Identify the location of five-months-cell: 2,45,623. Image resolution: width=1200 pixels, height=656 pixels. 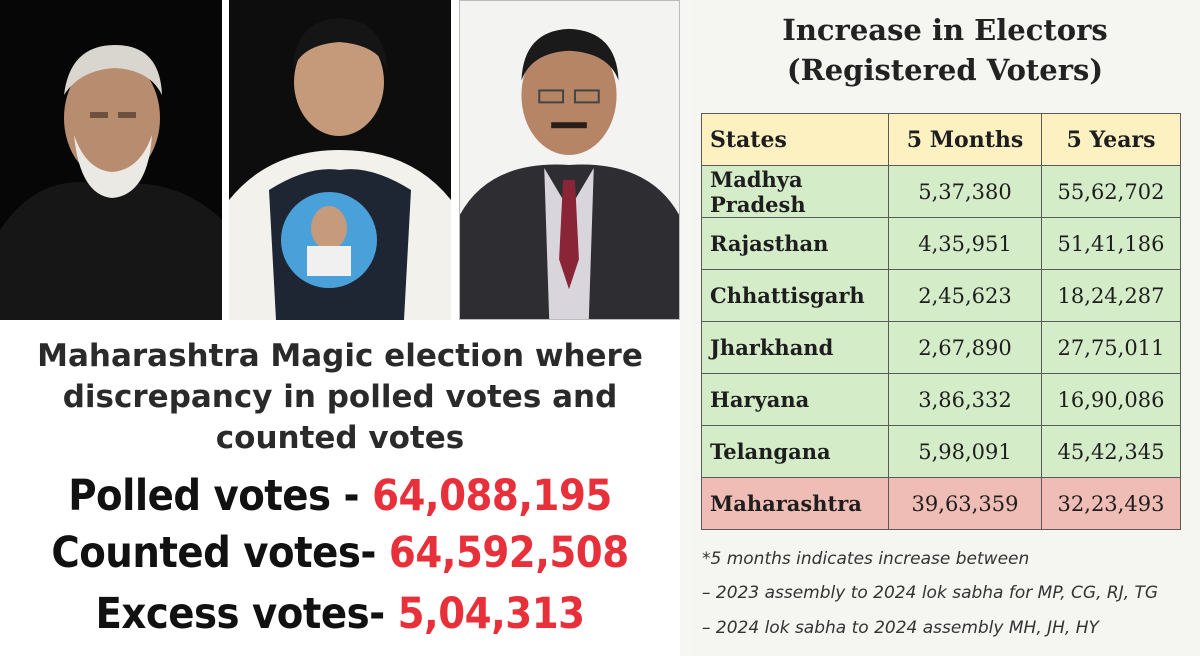
(965, 295).